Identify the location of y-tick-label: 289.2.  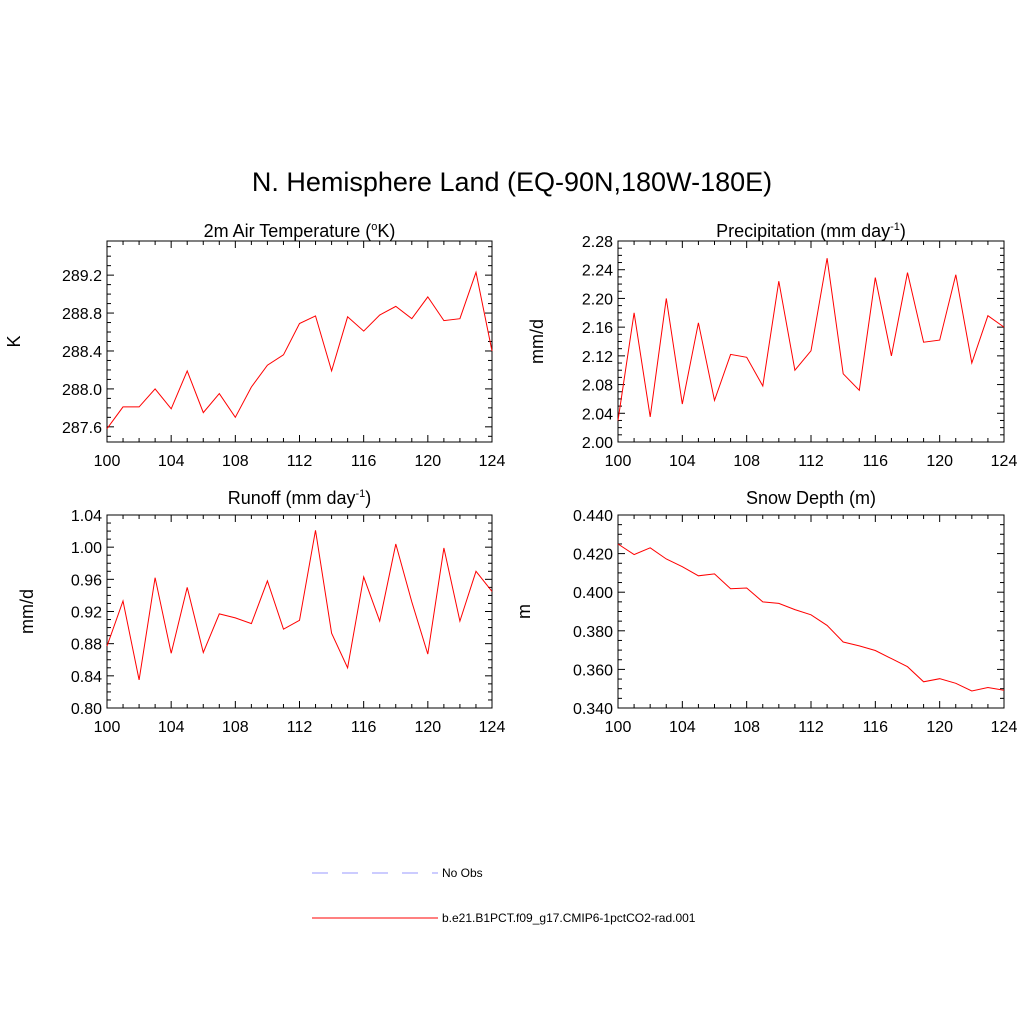
(82, 276).